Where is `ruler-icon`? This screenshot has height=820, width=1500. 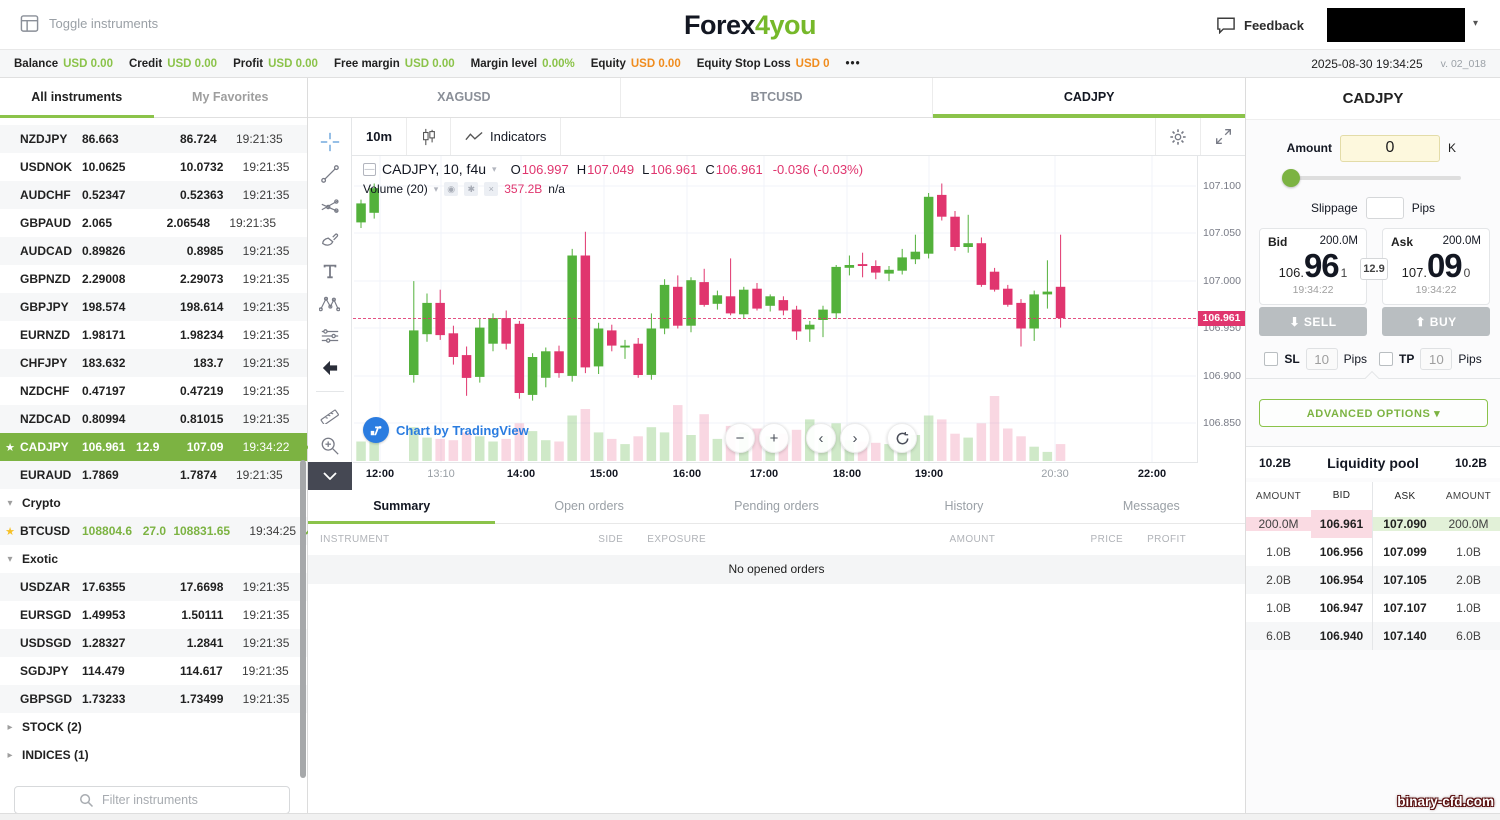 ruler-icon is located at coordinates (330, 413).